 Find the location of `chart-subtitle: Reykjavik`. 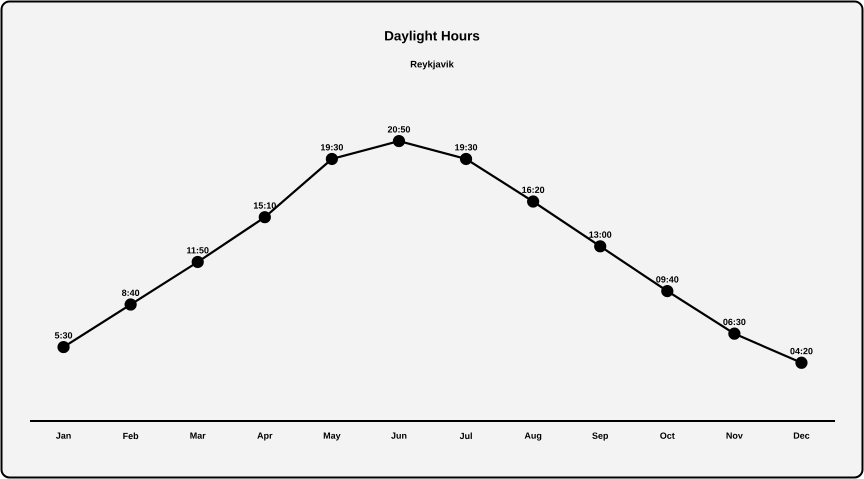

chart-subtitle: Reykjavik is located at coordinates (432, 65).